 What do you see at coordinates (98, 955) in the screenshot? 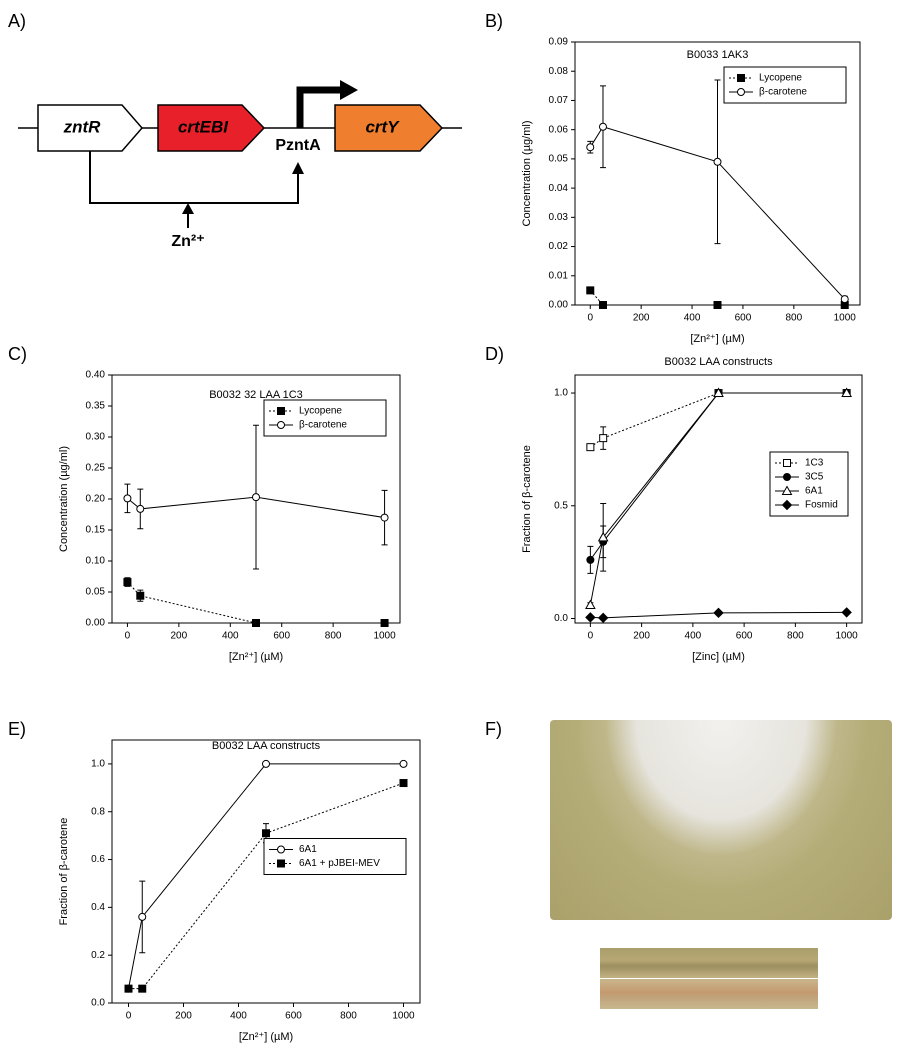
I see `y-tick-label: 0.2` at bounding box center [98, 955].